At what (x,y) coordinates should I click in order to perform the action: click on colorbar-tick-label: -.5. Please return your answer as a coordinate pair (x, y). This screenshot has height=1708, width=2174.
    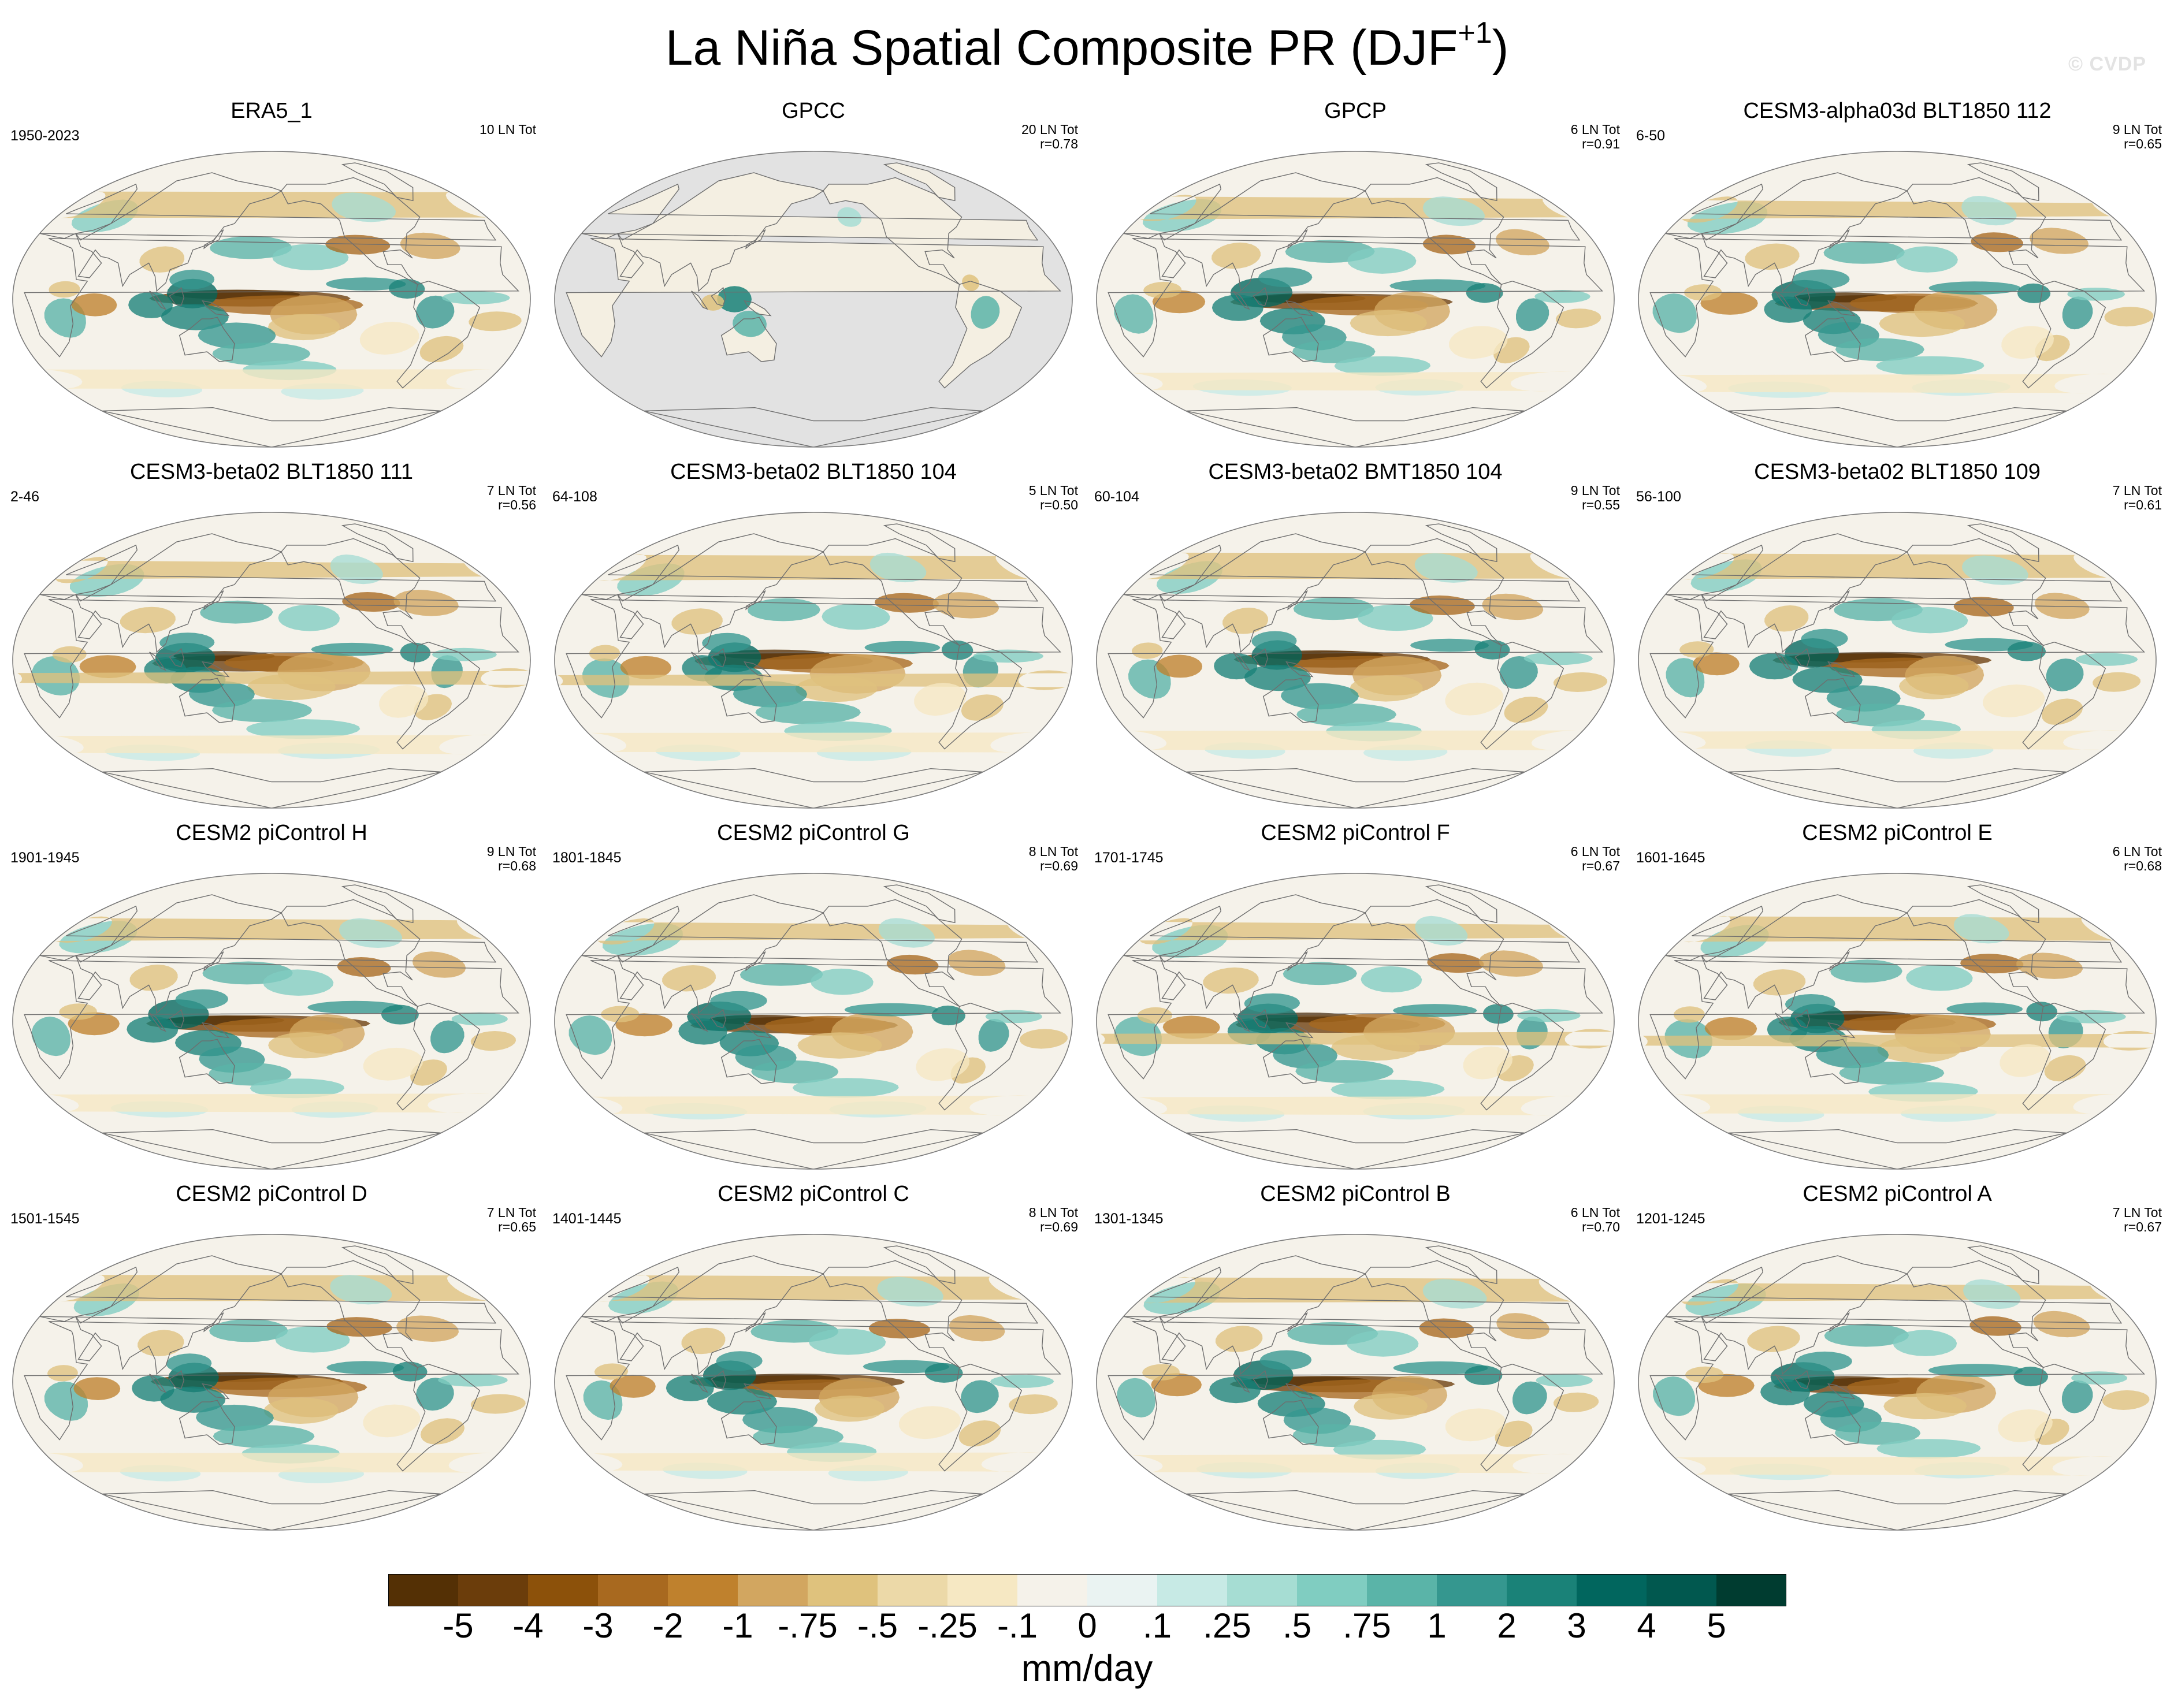
    Looking at the image, I should click on (877, 1625).